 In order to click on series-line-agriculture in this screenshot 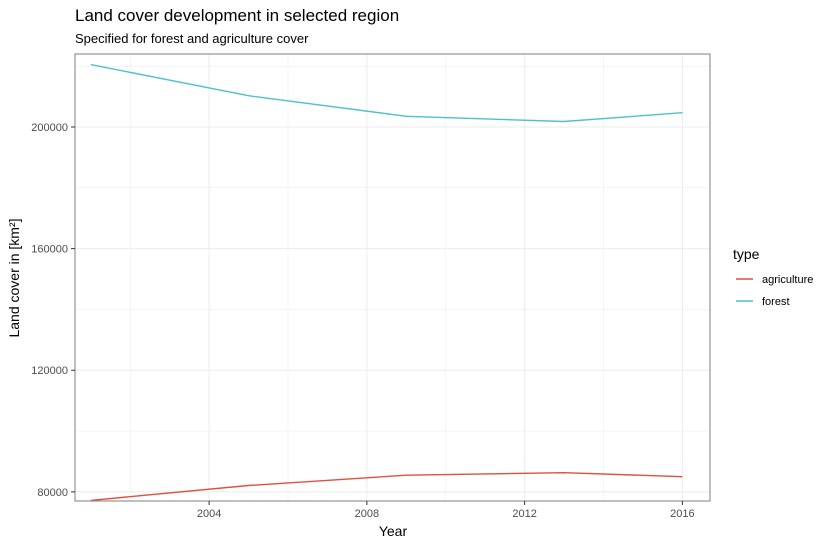, I will do `click(386, 487)`.